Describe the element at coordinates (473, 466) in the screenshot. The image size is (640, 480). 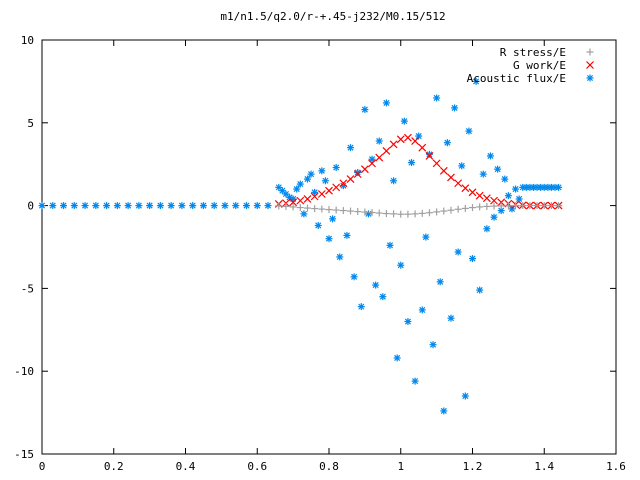
I see `x-tick-label: 1.2` at that location.